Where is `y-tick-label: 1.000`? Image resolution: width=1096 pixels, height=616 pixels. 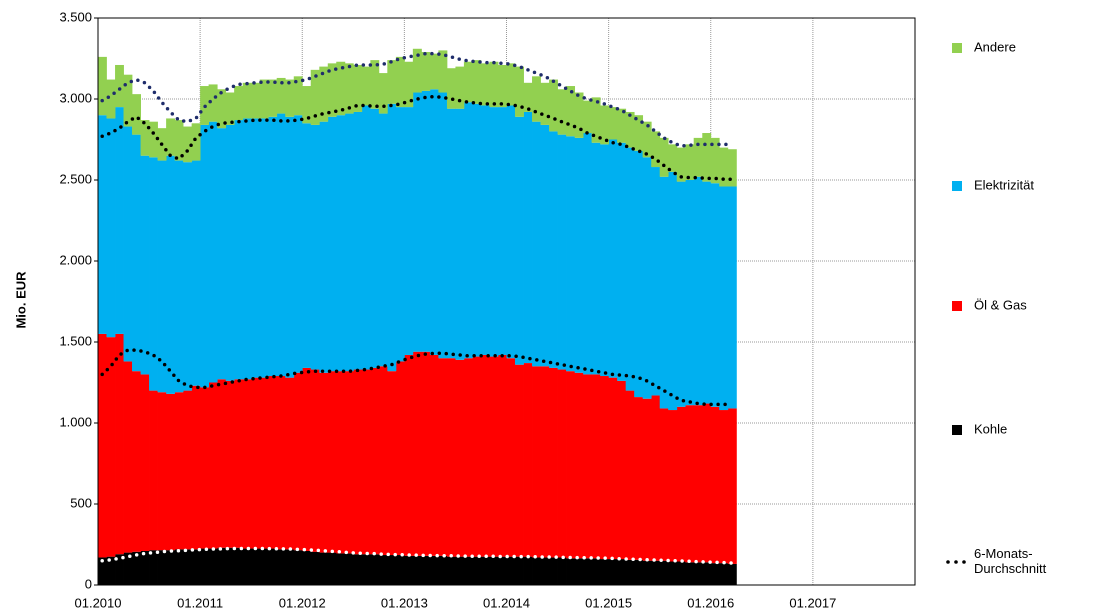
y-tick-label: 1.000 is located at coordinates (75, 421).